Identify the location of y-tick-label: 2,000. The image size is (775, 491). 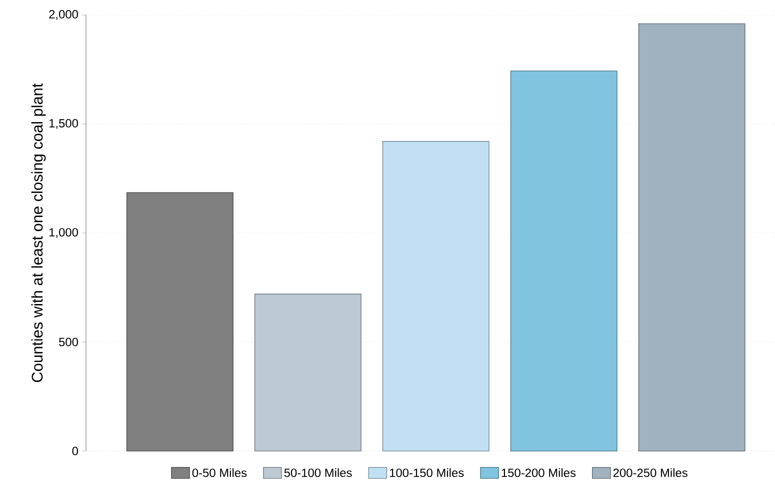
(63, 15).